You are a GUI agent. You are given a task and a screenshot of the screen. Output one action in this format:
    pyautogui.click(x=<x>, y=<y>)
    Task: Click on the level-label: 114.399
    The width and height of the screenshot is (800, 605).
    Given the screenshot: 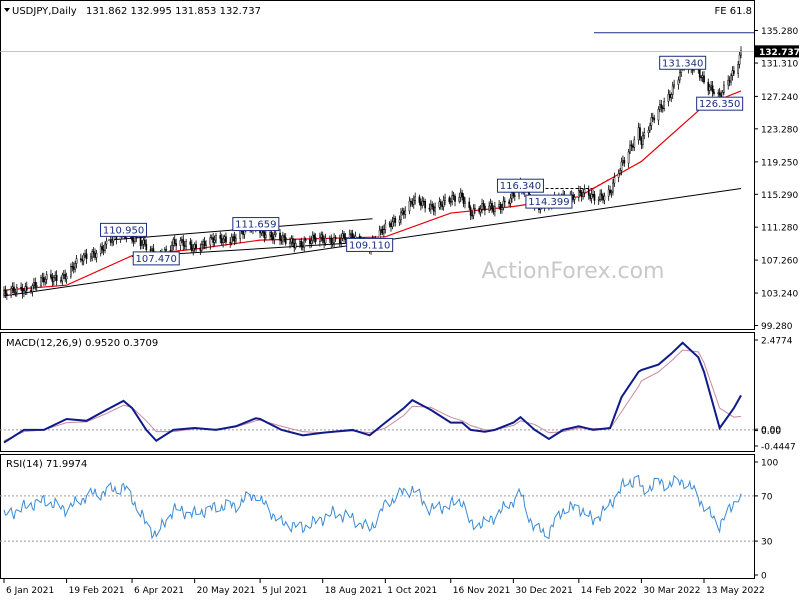 What is the action you would take?
    pyautogui.click(x=548, y=202)
    